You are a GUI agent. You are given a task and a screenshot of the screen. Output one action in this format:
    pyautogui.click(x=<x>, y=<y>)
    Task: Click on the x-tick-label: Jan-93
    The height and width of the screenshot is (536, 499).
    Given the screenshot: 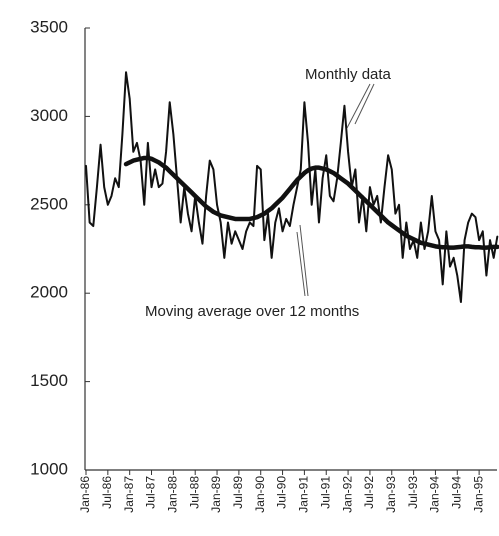 What is the action you would take?
    pyautogui.click(x=391, y=494)
    